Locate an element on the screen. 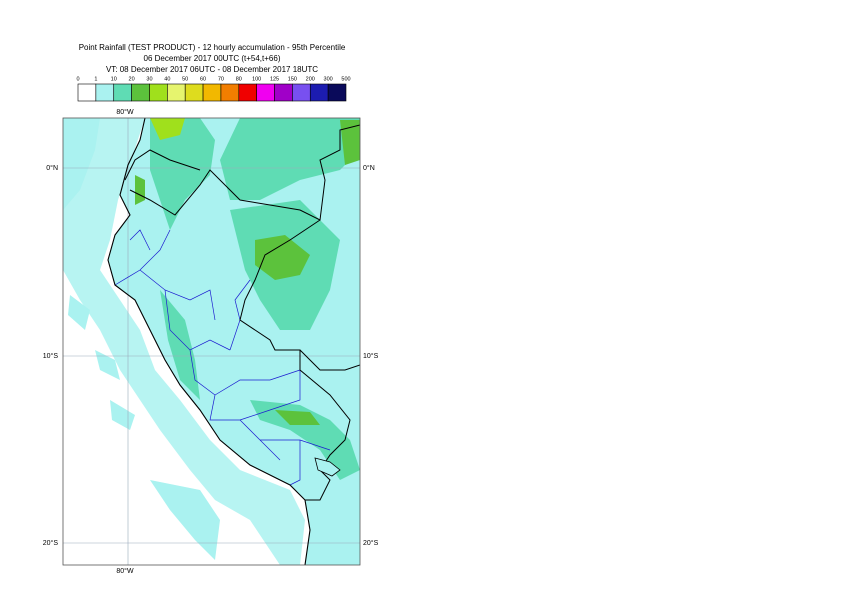  legend-label: 1 is located at coordinates (95, 79).